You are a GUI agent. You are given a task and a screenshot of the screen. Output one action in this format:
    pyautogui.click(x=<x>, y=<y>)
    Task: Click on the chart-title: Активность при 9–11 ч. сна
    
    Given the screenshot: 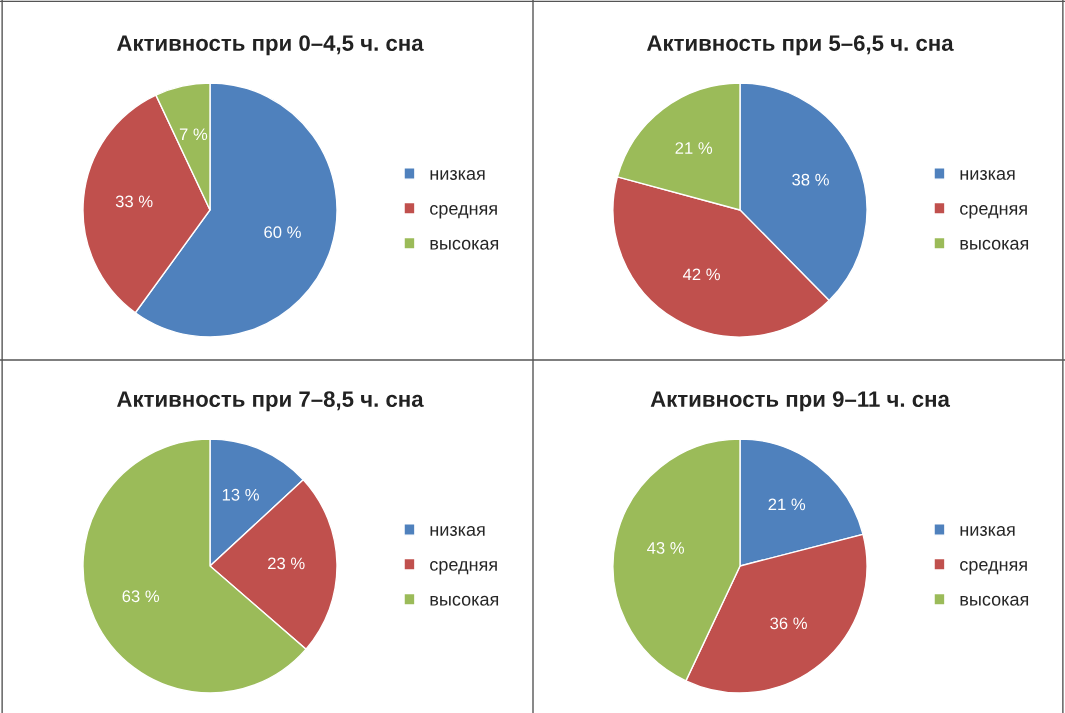 What is the action you would take?
    pyautogui.click(x=800, y=401)
    